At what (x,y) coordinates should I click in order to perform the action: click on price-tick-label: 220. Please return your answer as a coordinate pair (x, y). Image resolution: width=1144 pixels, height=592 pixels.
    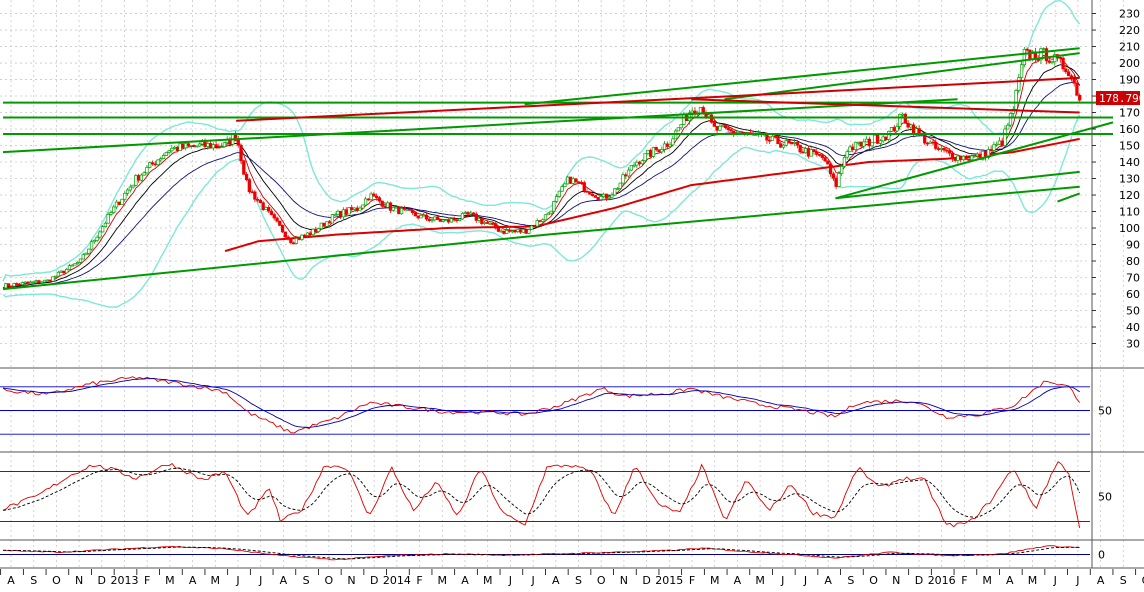
    Looking at the image, I should click on (1129, 30).